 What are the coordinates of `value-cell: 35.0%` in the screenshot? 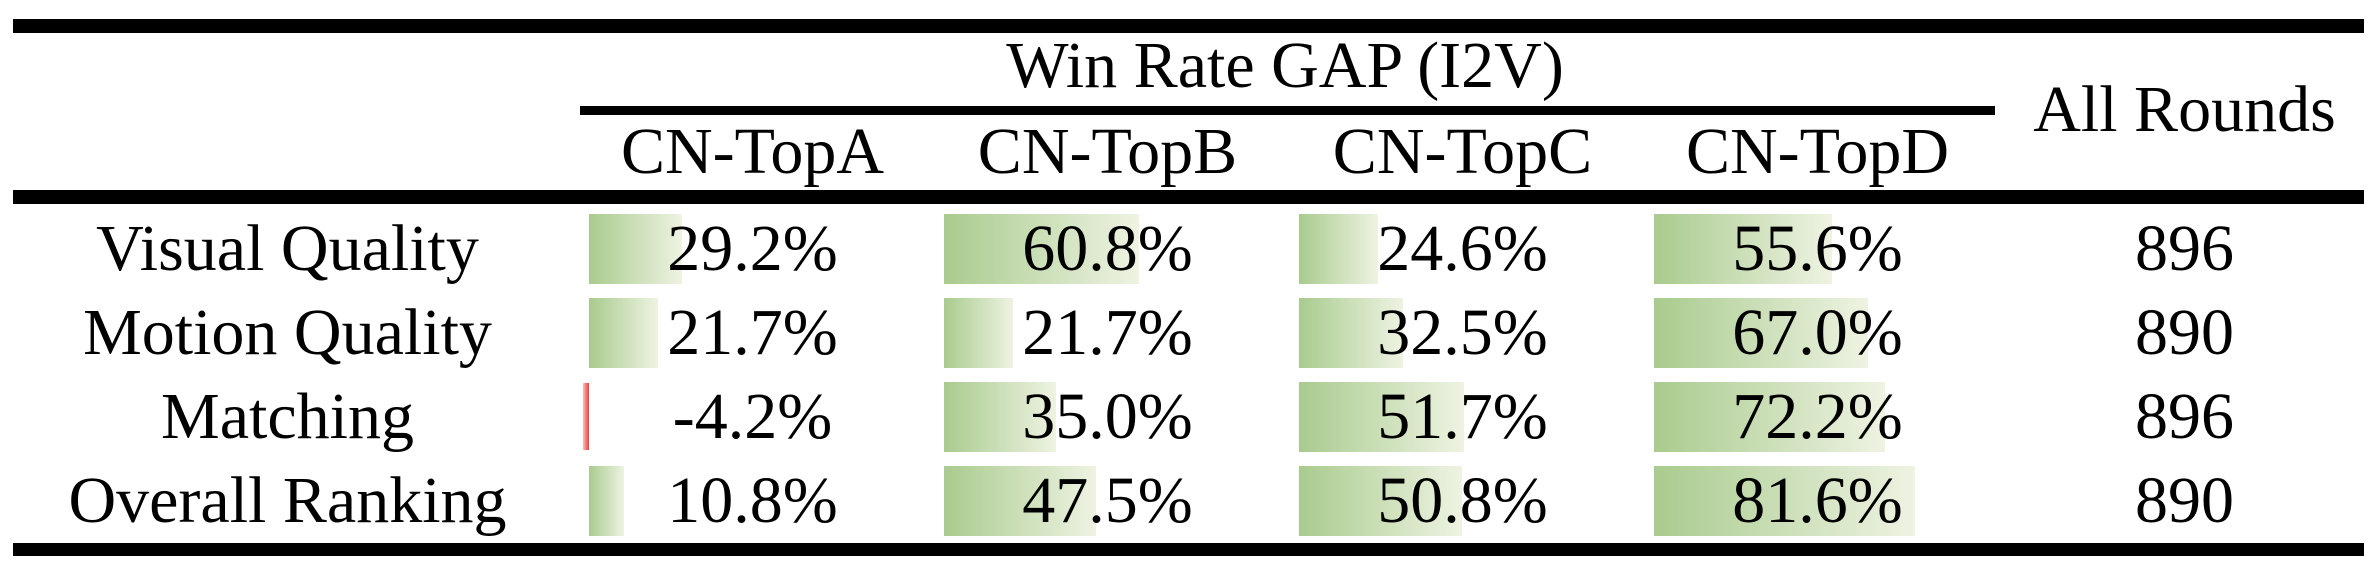 It's located at (1107, 417).